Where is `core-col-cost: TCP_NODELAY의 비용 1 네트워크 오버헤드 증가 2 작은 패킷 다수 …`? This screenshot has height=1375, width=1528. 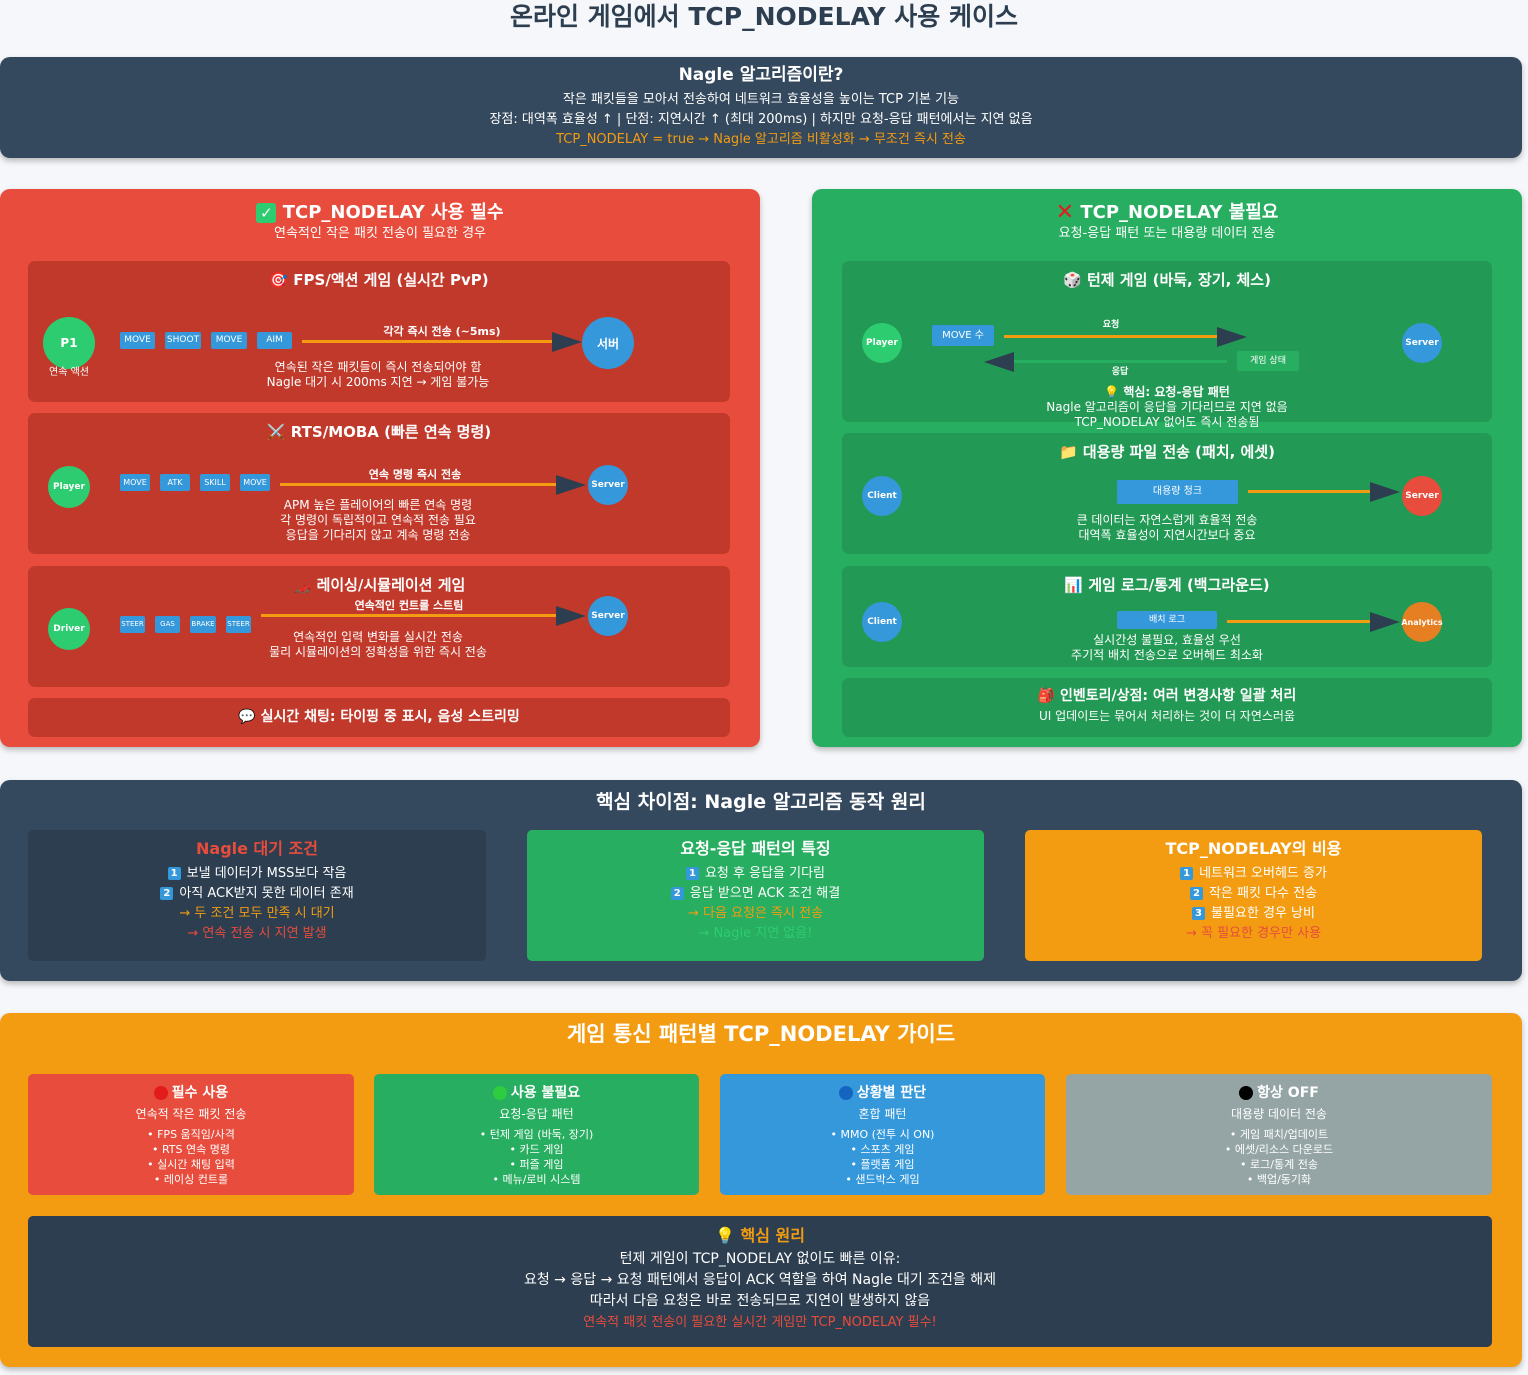 core-col-cost: TCP_NODELAY의 비용 1 네트워크 오버헤드 증가 2 작은 패킷 다수 … is located at coordinates (1253, 895).